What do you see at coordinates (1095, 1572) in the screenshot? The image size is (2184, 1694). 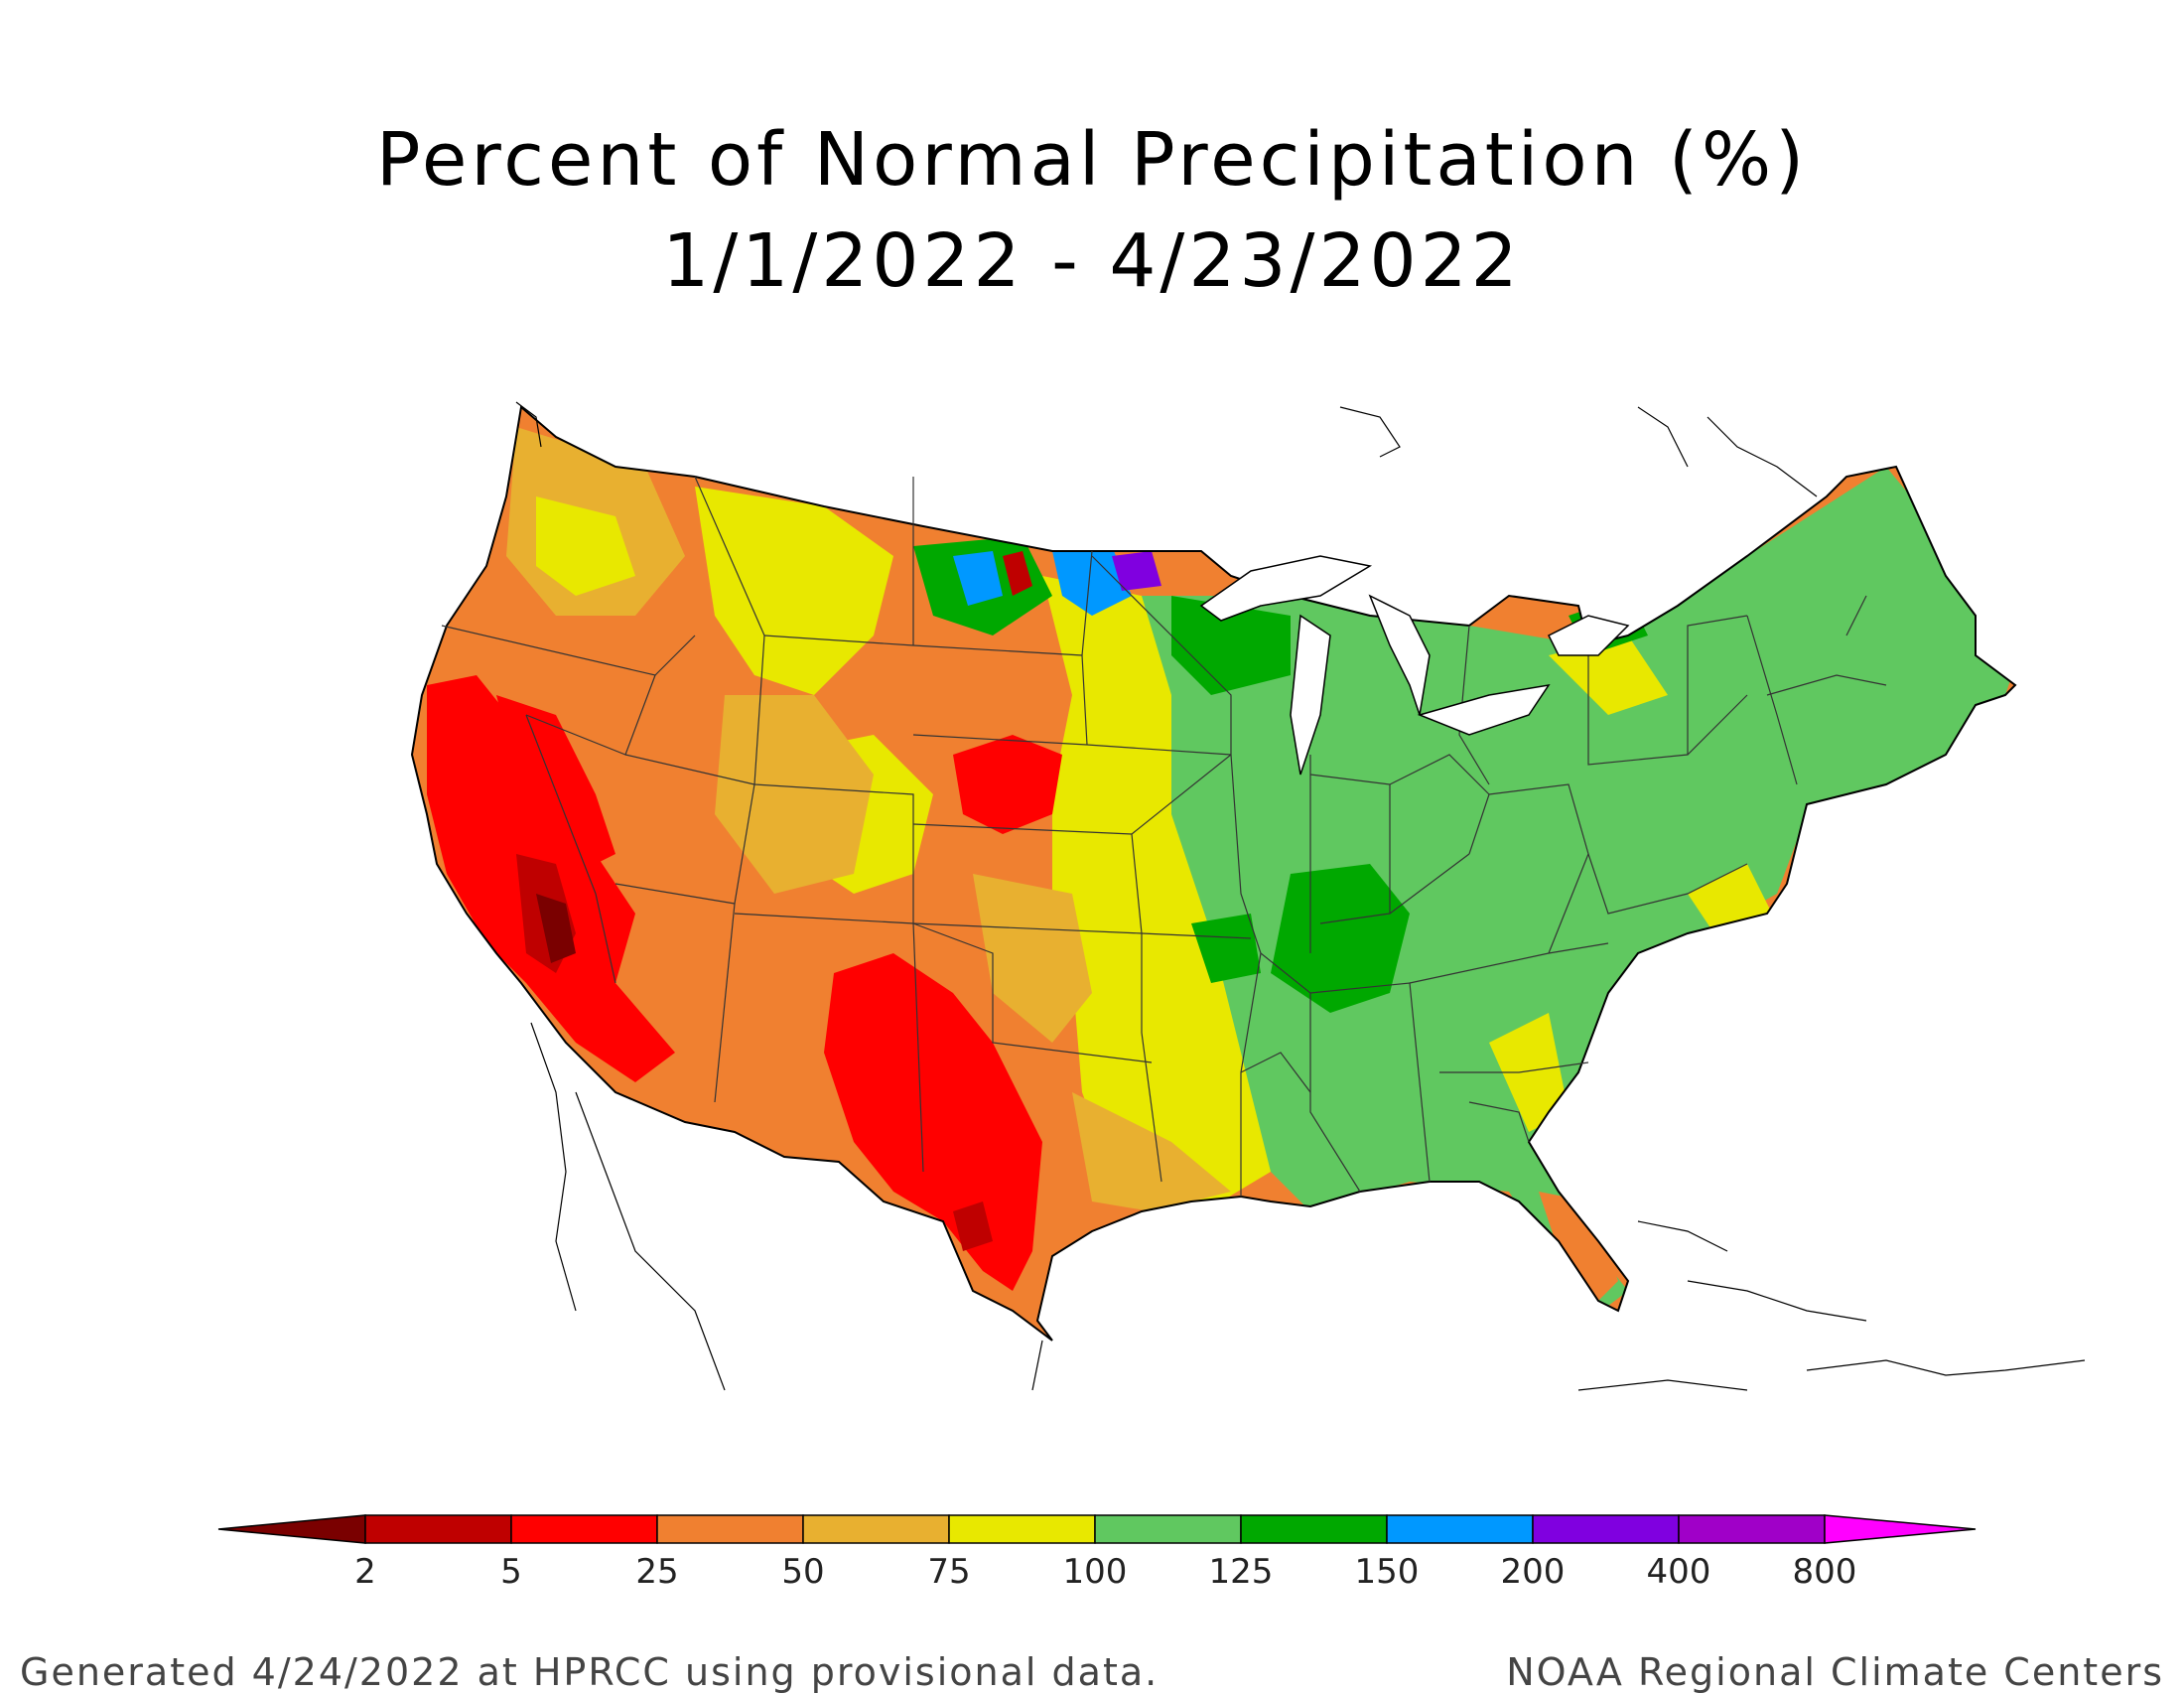 I see `colorbar-label: 100` at bounding box center [1095, 1572].